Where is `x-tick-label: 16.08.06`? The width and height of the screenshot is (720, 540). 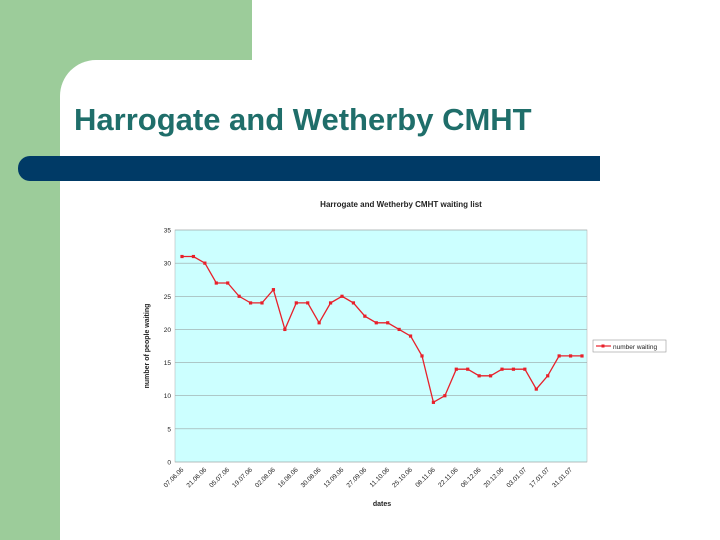
x-tick-label: 16.08.06 is located at coordinates (288, 477).